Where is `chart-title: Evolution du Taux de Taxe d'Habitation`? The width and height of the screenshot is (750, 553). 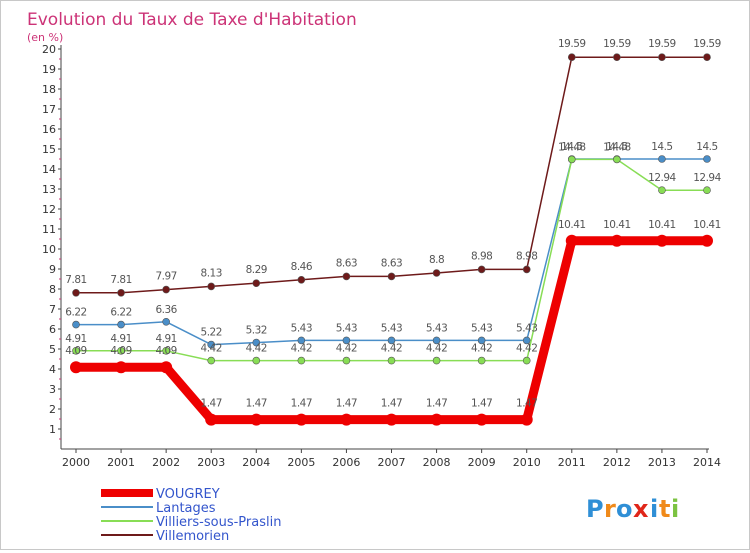 chart-title: Evolution du Taux de Taxe d'Habitation is located at coordinates (192, 20).